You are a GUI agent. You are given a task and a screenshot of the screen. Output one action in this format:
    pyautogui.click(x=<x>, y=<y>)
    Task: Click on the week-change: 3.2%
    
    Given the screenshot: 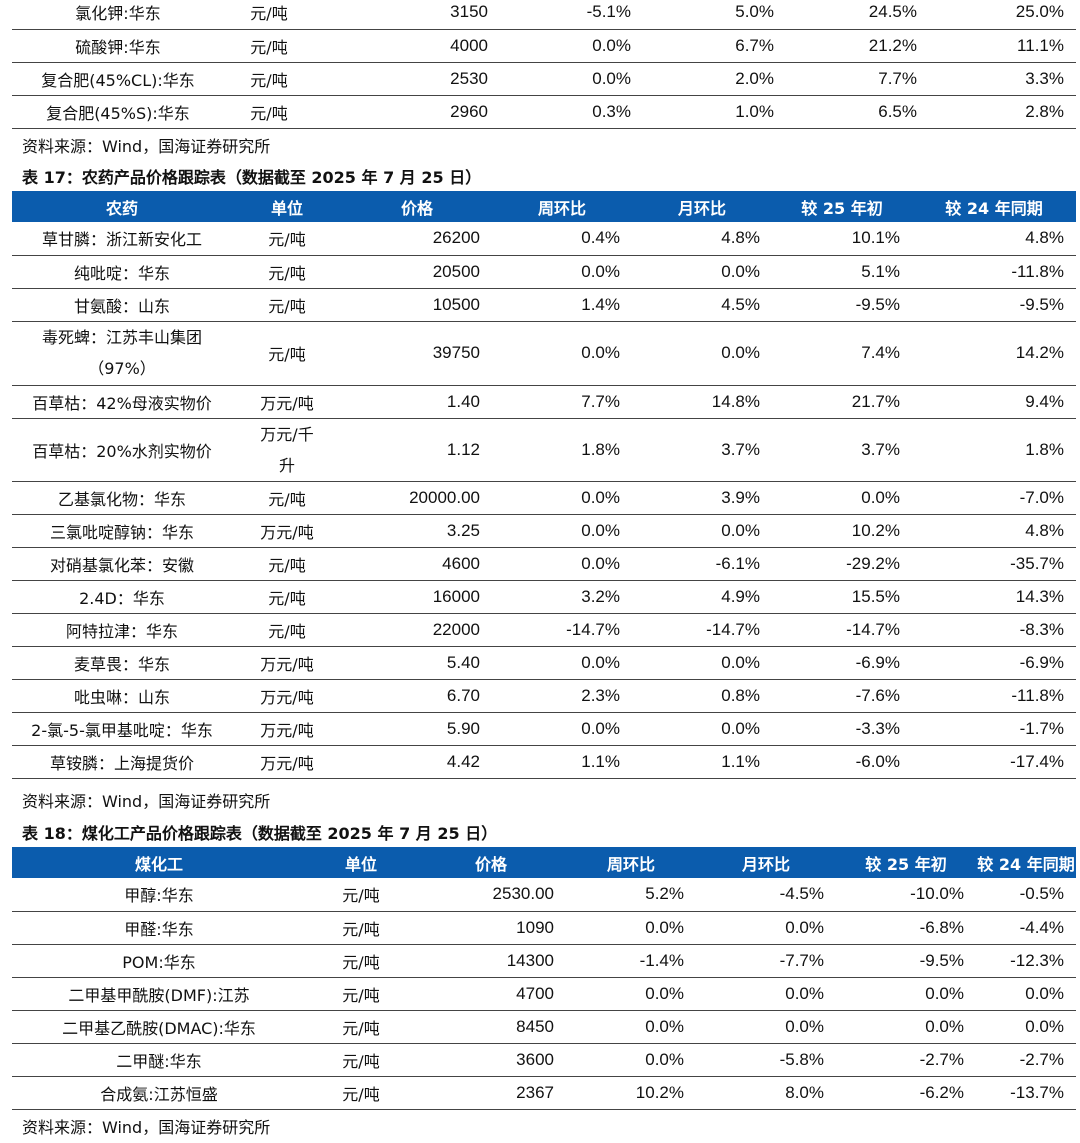 What is the action you would take?
    pyautogui.click(x=562, y=597)
    